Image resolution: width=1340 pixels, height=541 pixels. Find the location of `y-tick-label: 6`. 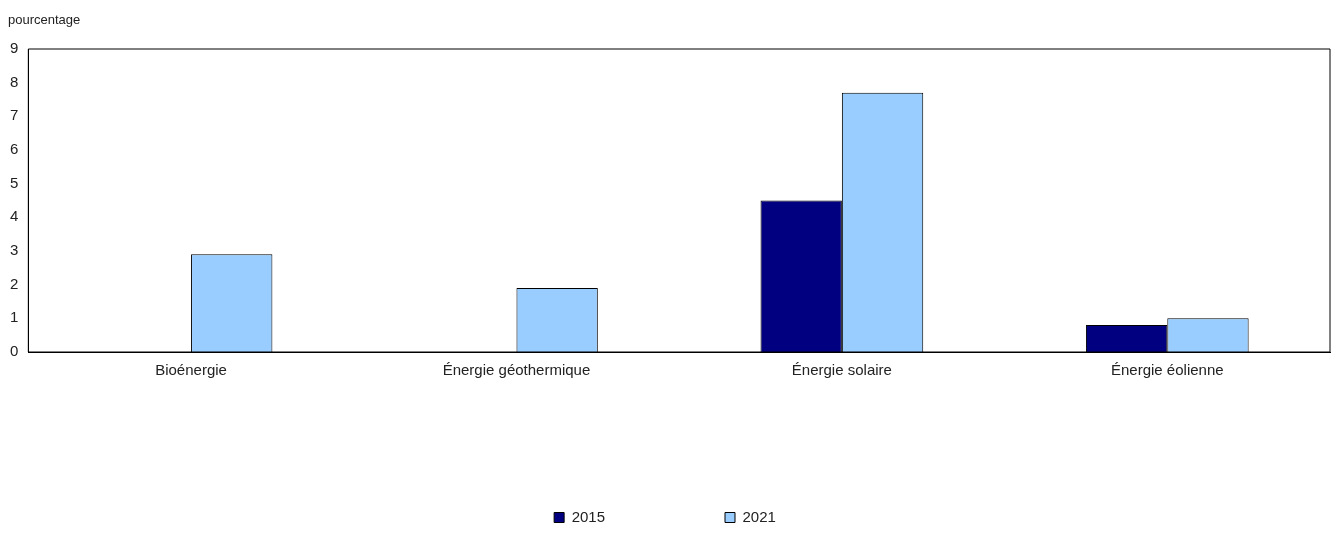

y-tick-label: 6 is located at coordinates (14, 149).